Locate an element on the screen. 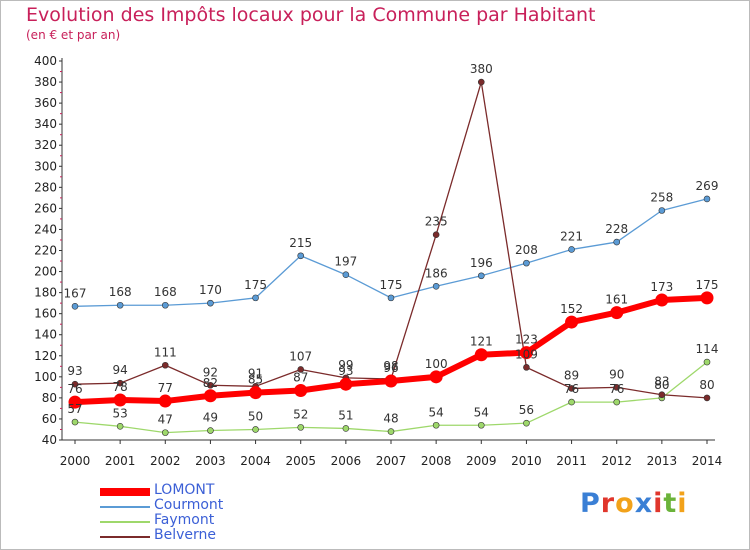  data-label-courmont: 208 is located at coordinates (526, 250).